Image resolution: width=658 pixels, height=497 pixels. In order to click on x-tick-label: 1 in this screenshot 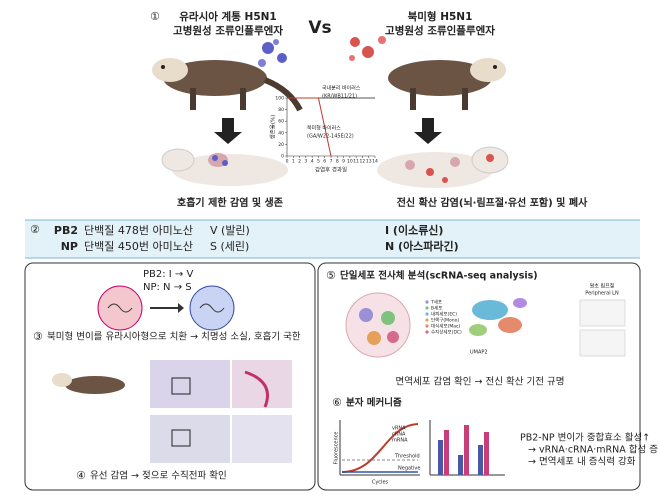, I will do `click(293, 162)`.